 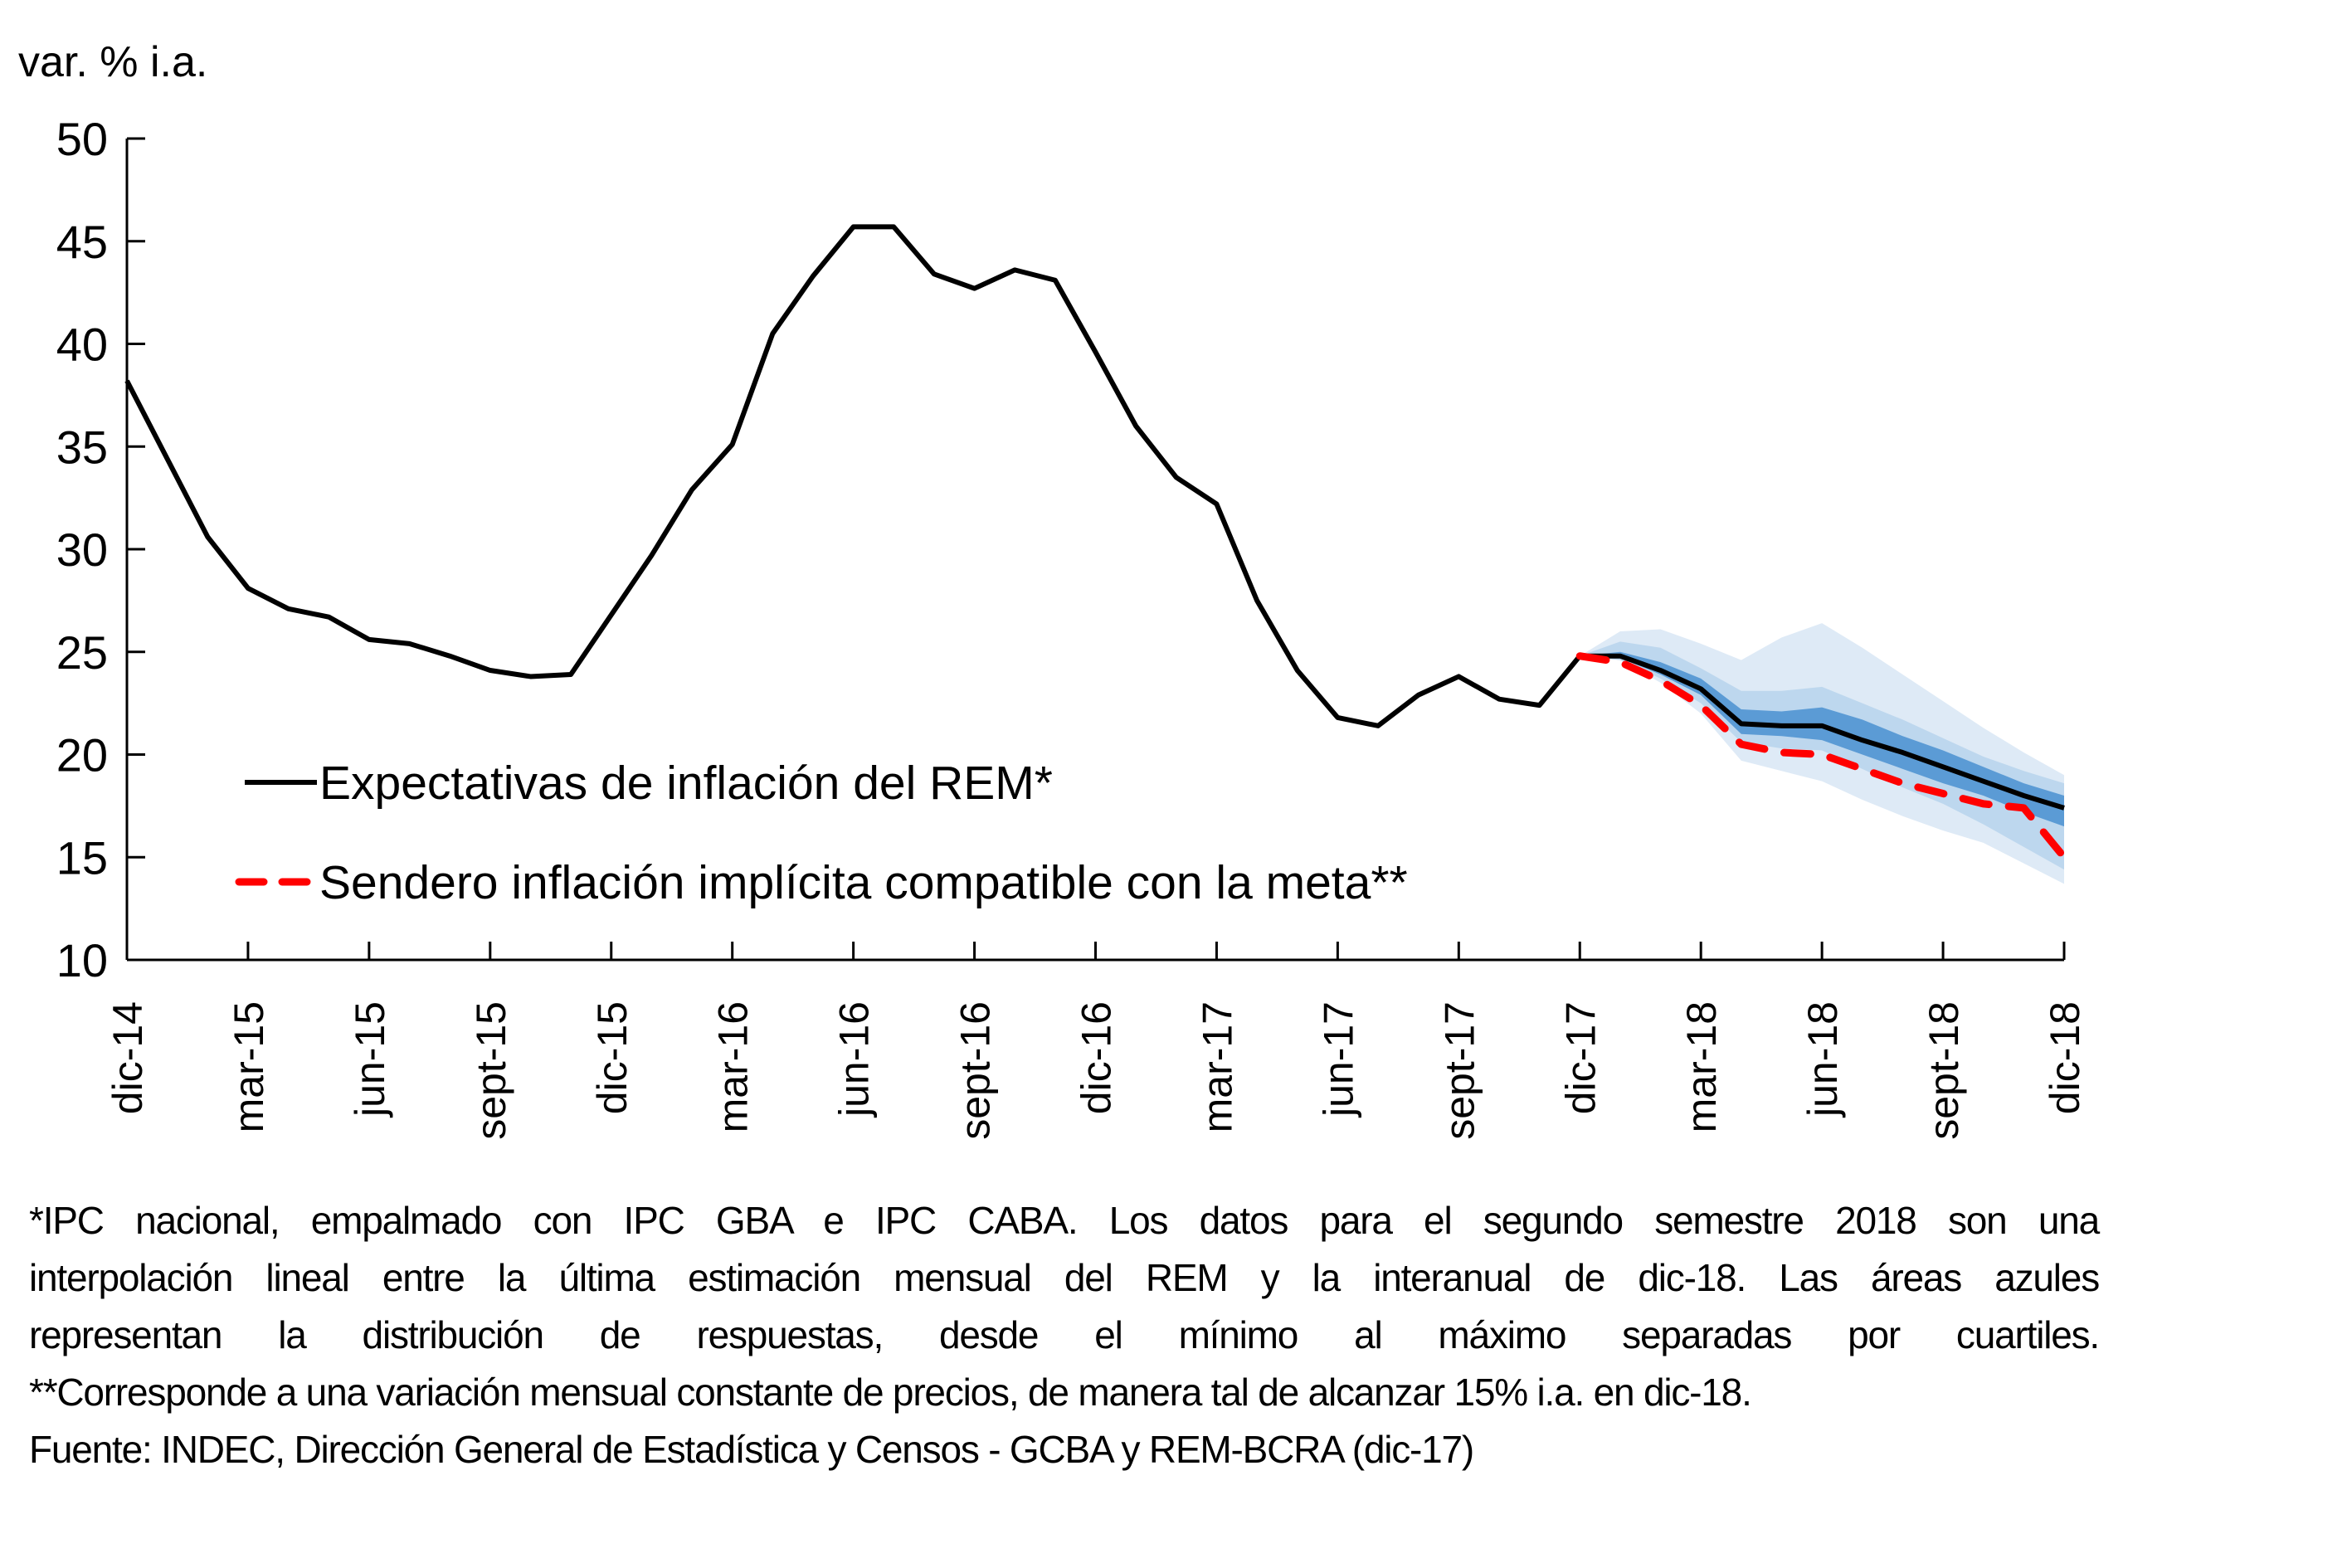 What do you see at coordinates (82, 652) in the screenshot?
I see `y-tick-label: 25` at bounding box center [82, 652].